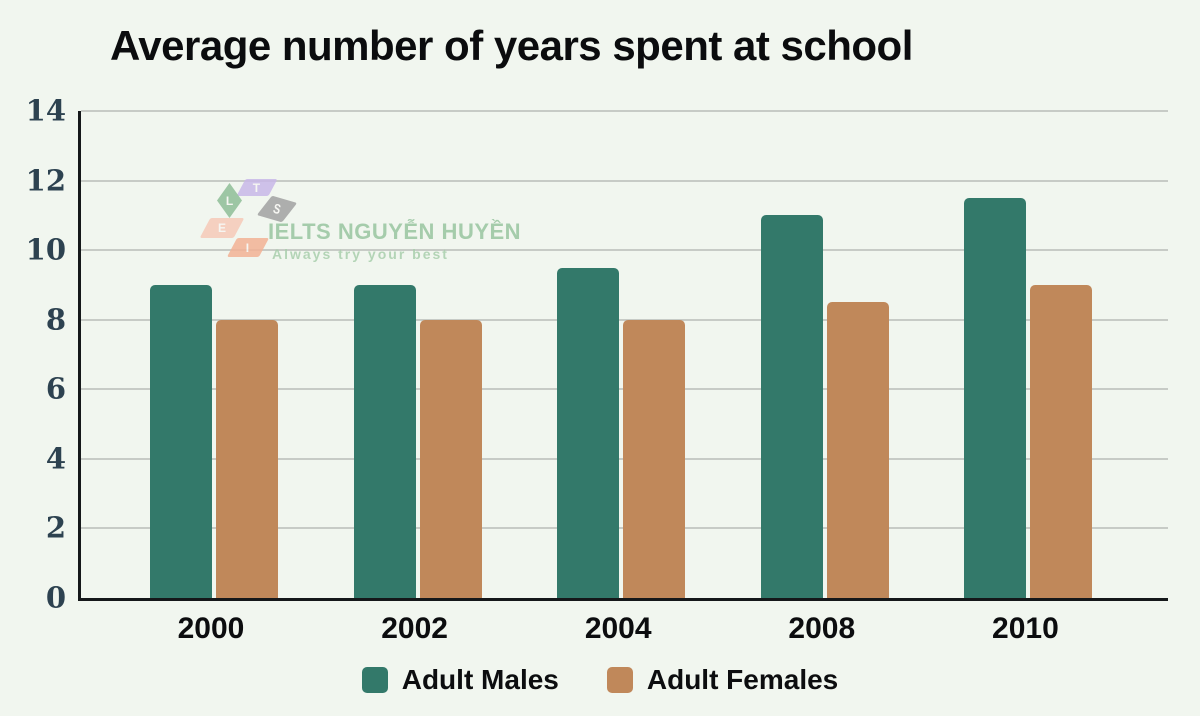 The height and width of the screenshot is (716, 1200). I want to click on bar-adult-females-2008, so click(857, 450).